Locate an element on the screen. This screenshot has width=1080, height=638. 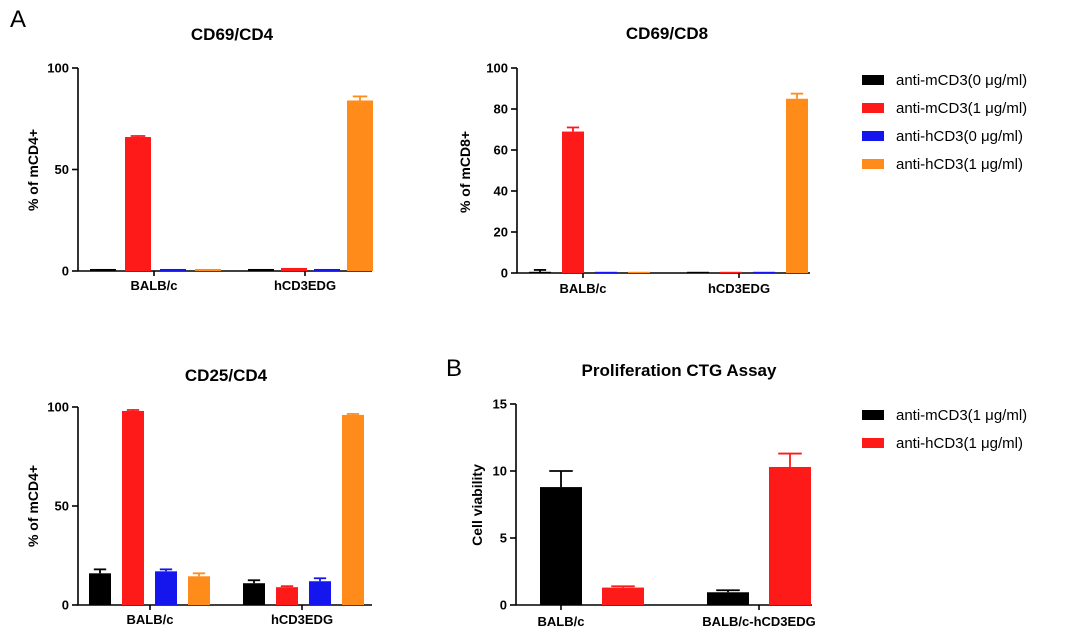
chart-title: CD69/CD4 is located at coordinates (232, 34).